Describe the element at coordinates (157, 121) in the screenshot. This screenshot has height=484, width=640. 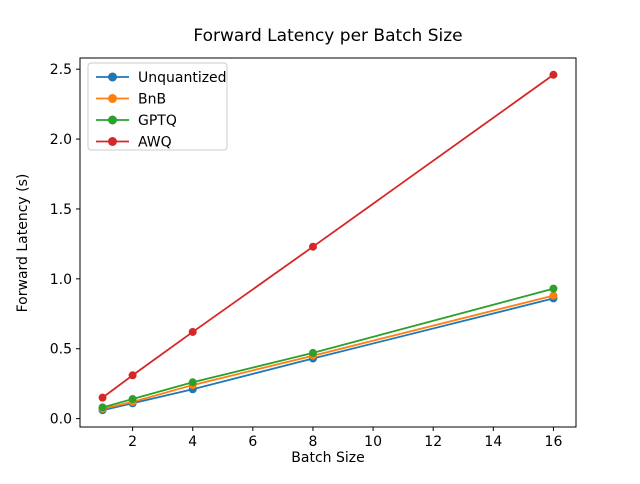
I see `legend-entry-label: GPTQ` at that location.